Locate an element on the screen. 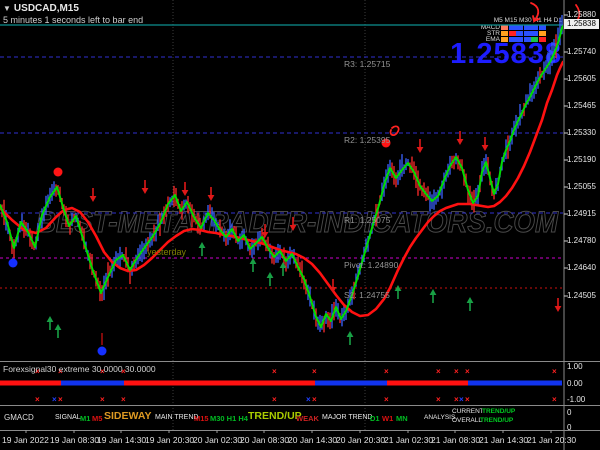  status-item: OVERALL is located at coordinates (467, 420).